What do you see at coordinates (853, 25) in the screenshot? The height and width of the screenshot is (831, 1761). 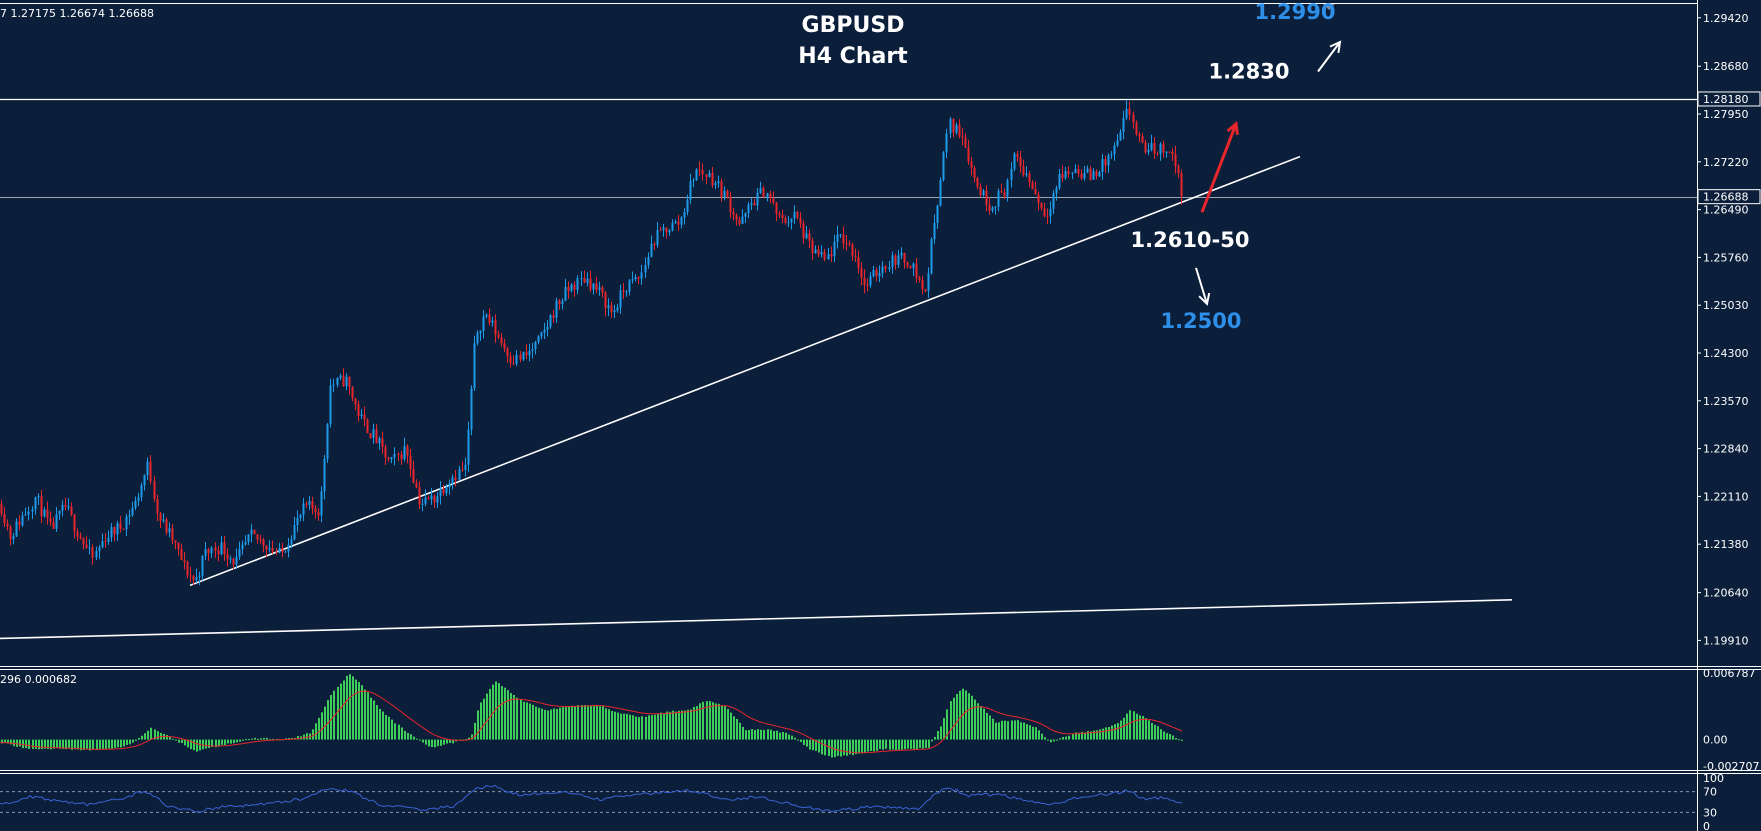 I see `chart-title: GBPUSD` at bounding box center [853, 25].